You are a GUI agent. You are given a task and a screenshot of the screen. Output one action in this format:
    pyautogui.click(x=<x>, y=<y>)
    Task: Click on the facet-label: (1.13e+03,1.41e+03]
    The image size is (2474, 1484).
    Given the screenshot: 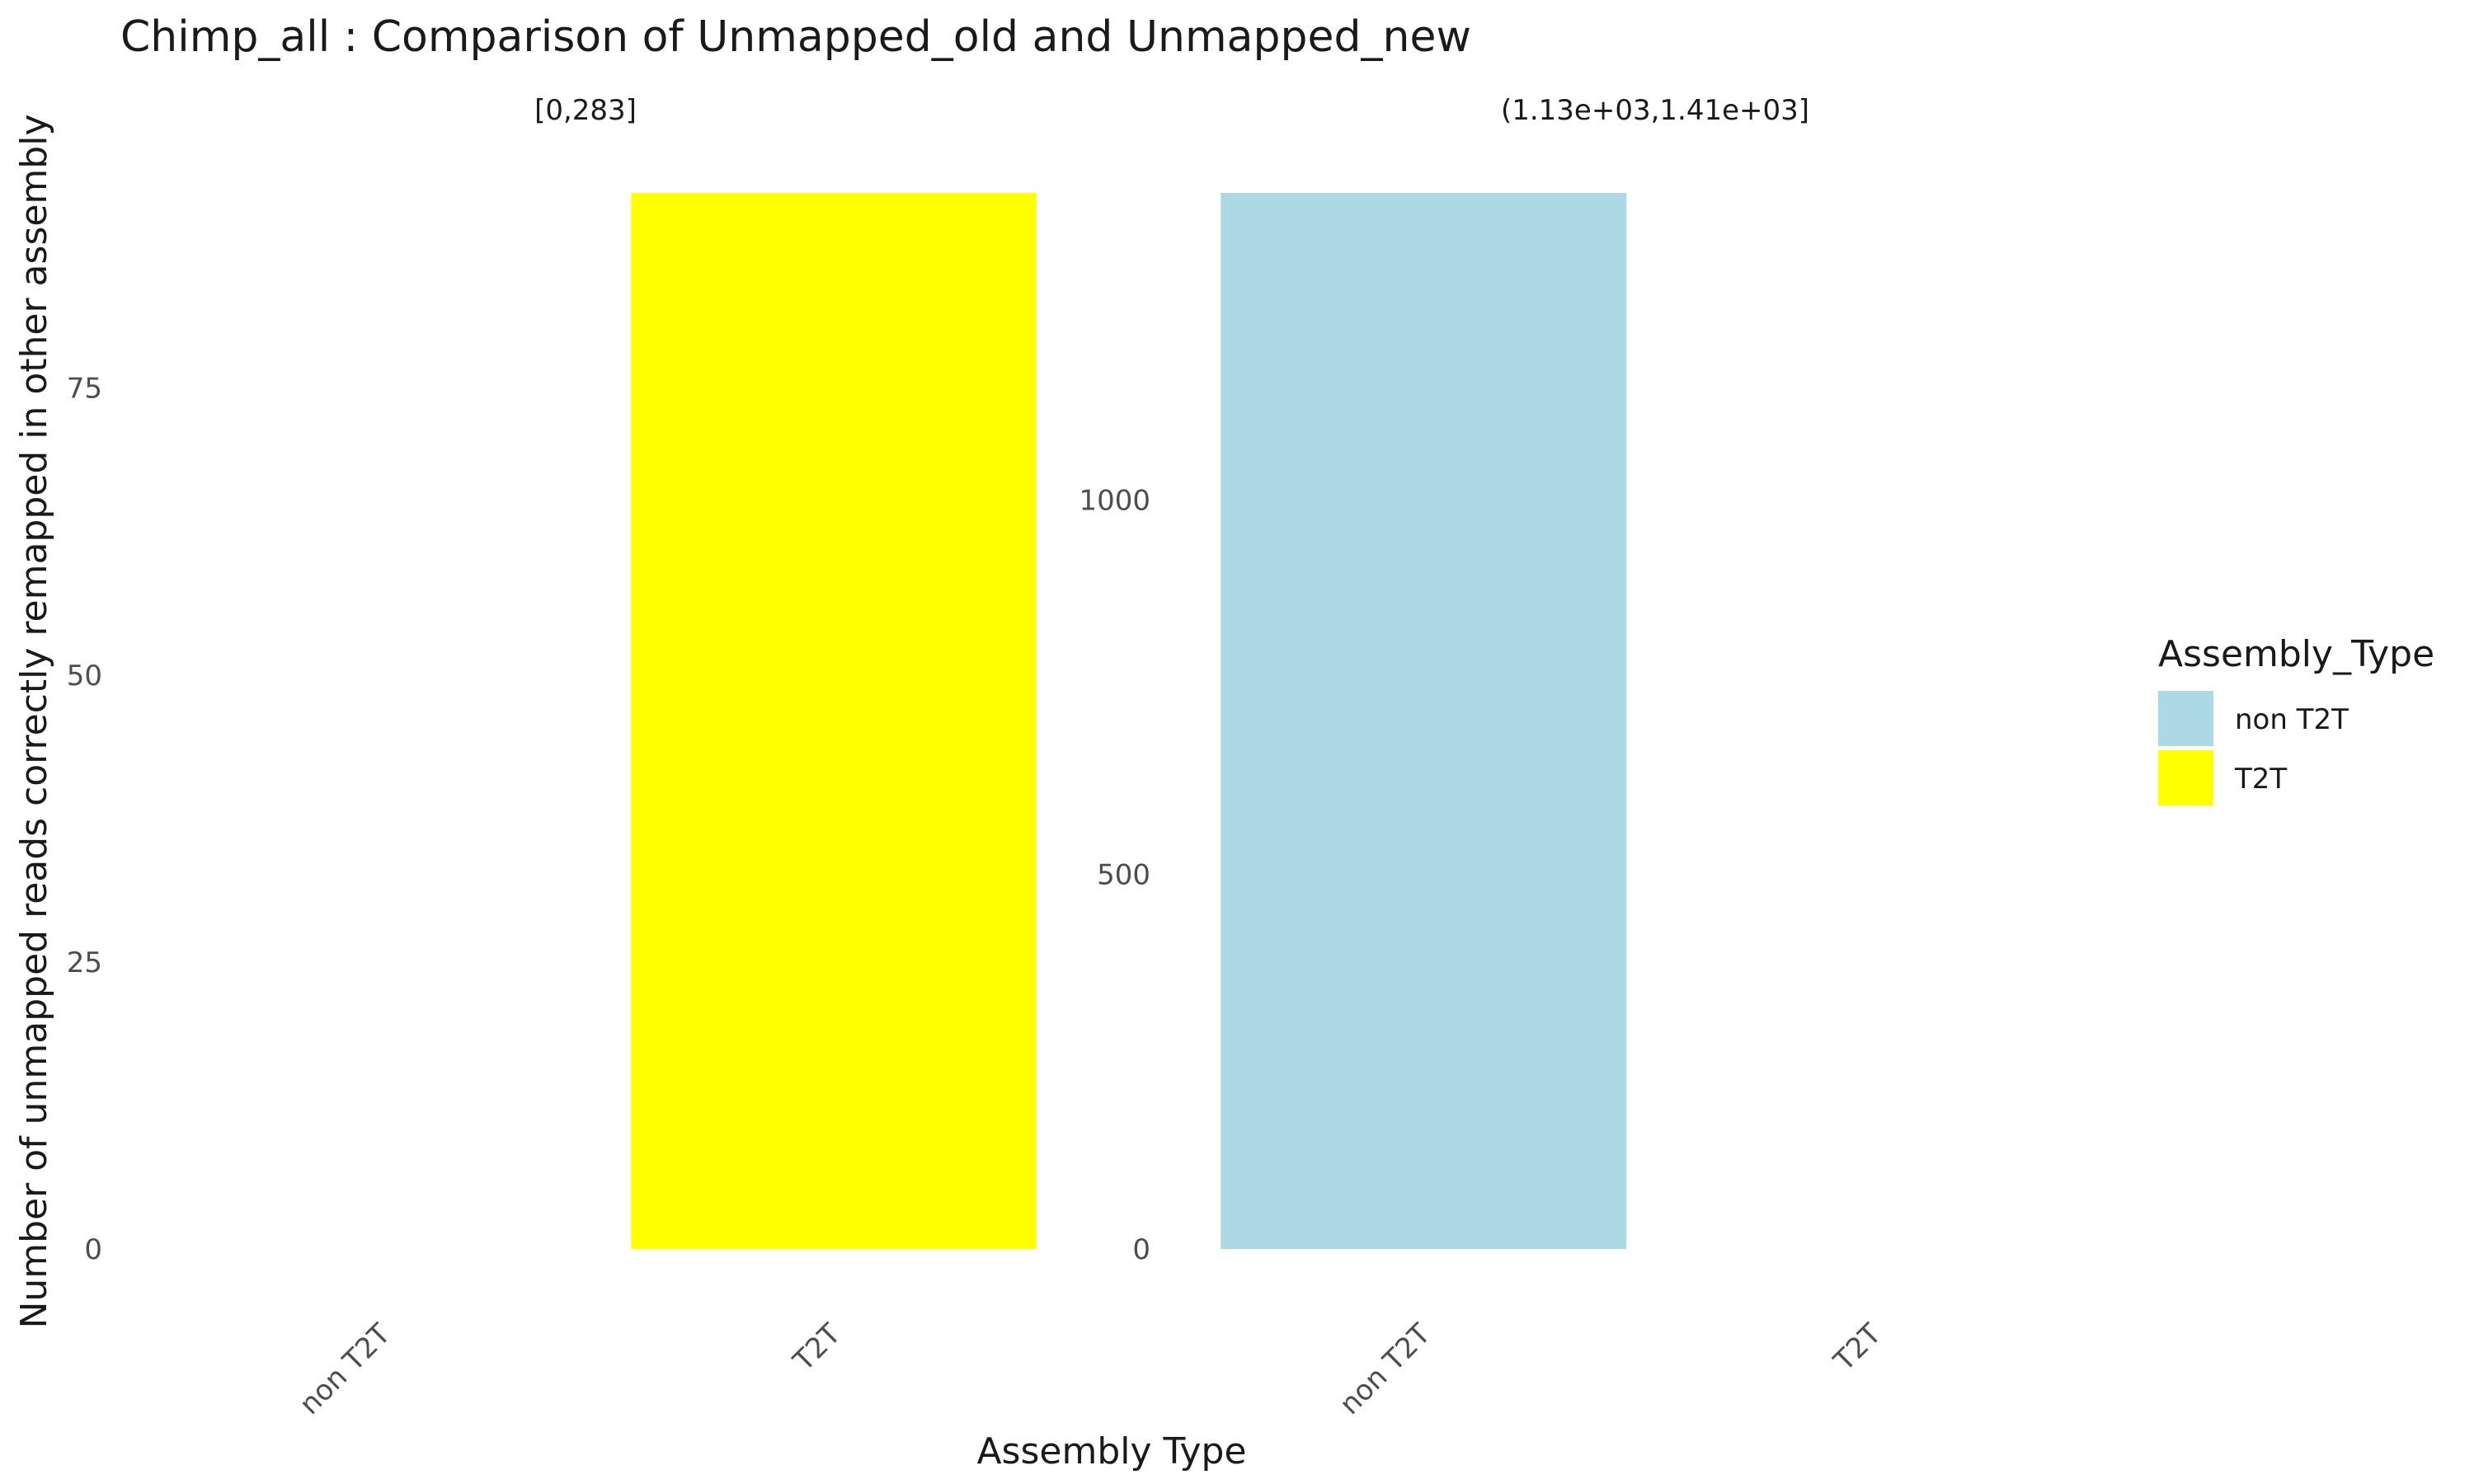 What is the action you would take?
    pyautogui.click(x=1655, y=111)
    